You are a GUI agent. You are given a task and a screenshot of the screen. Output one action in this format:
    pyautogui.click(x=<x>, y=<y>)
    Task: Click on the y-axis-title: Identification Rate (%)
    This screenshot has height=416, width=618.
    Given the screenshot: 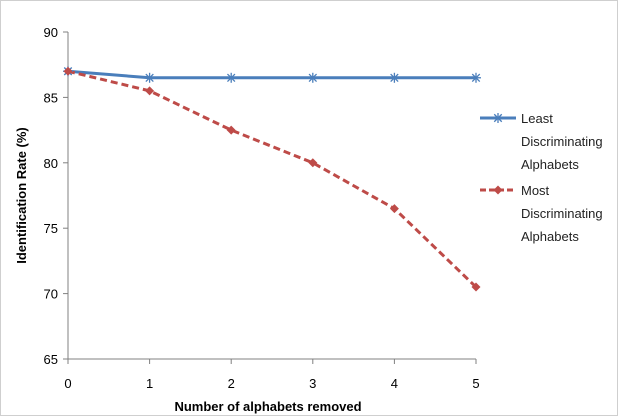 What is the action you would take?
    pyautogui.click(x=21, y=195)
    